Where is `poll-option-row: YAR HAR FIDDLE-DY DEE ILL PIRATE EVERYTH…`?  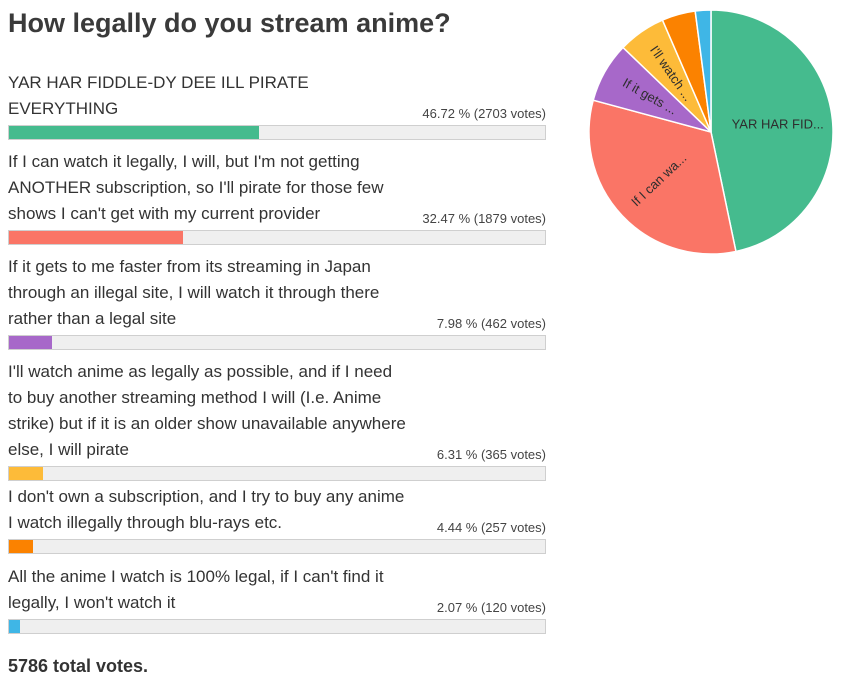 poll-option-row: YAR HAR FIDDLE-DY DEE ILL PIRATE EVERYTH… is located at coordinates (277, 96).